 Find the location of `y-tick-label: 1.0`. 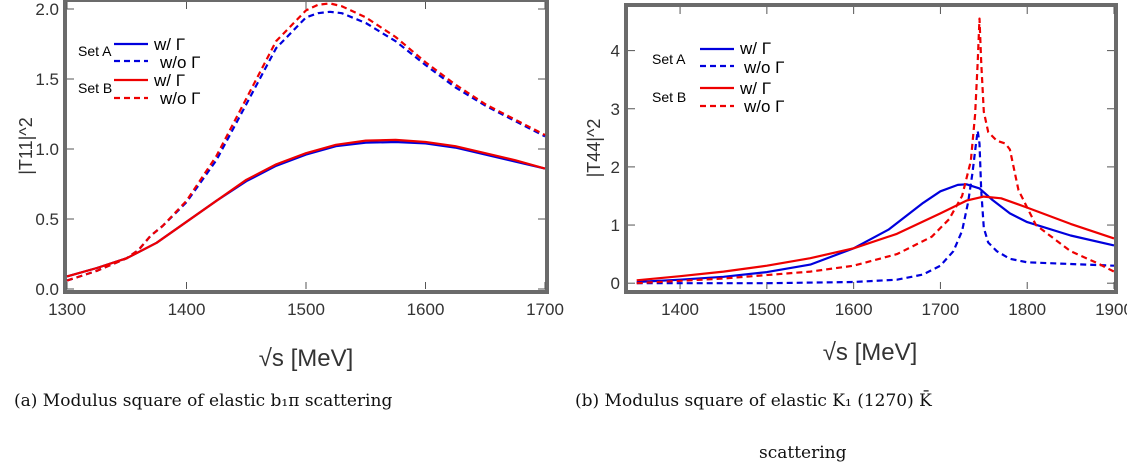

y-tick-label: 1.0 is located at coordinates (47, 149).